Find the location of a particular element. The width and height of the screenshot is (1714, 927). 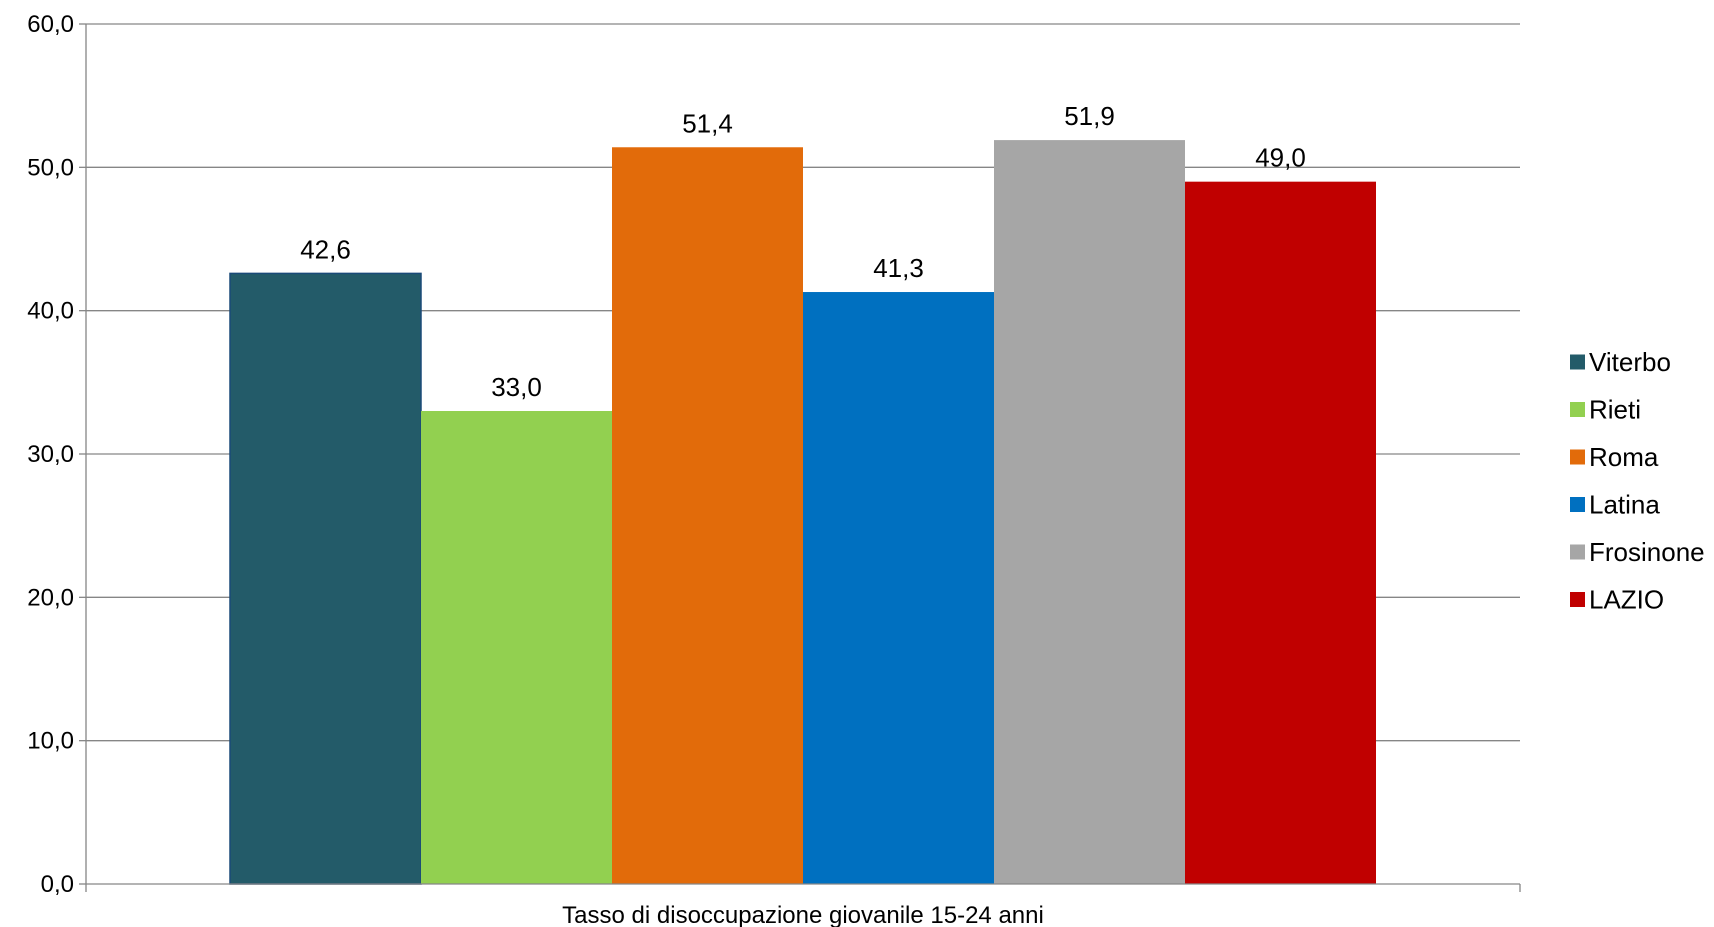

data-label-roma: 51,4 is located at coordinates (707, 123).